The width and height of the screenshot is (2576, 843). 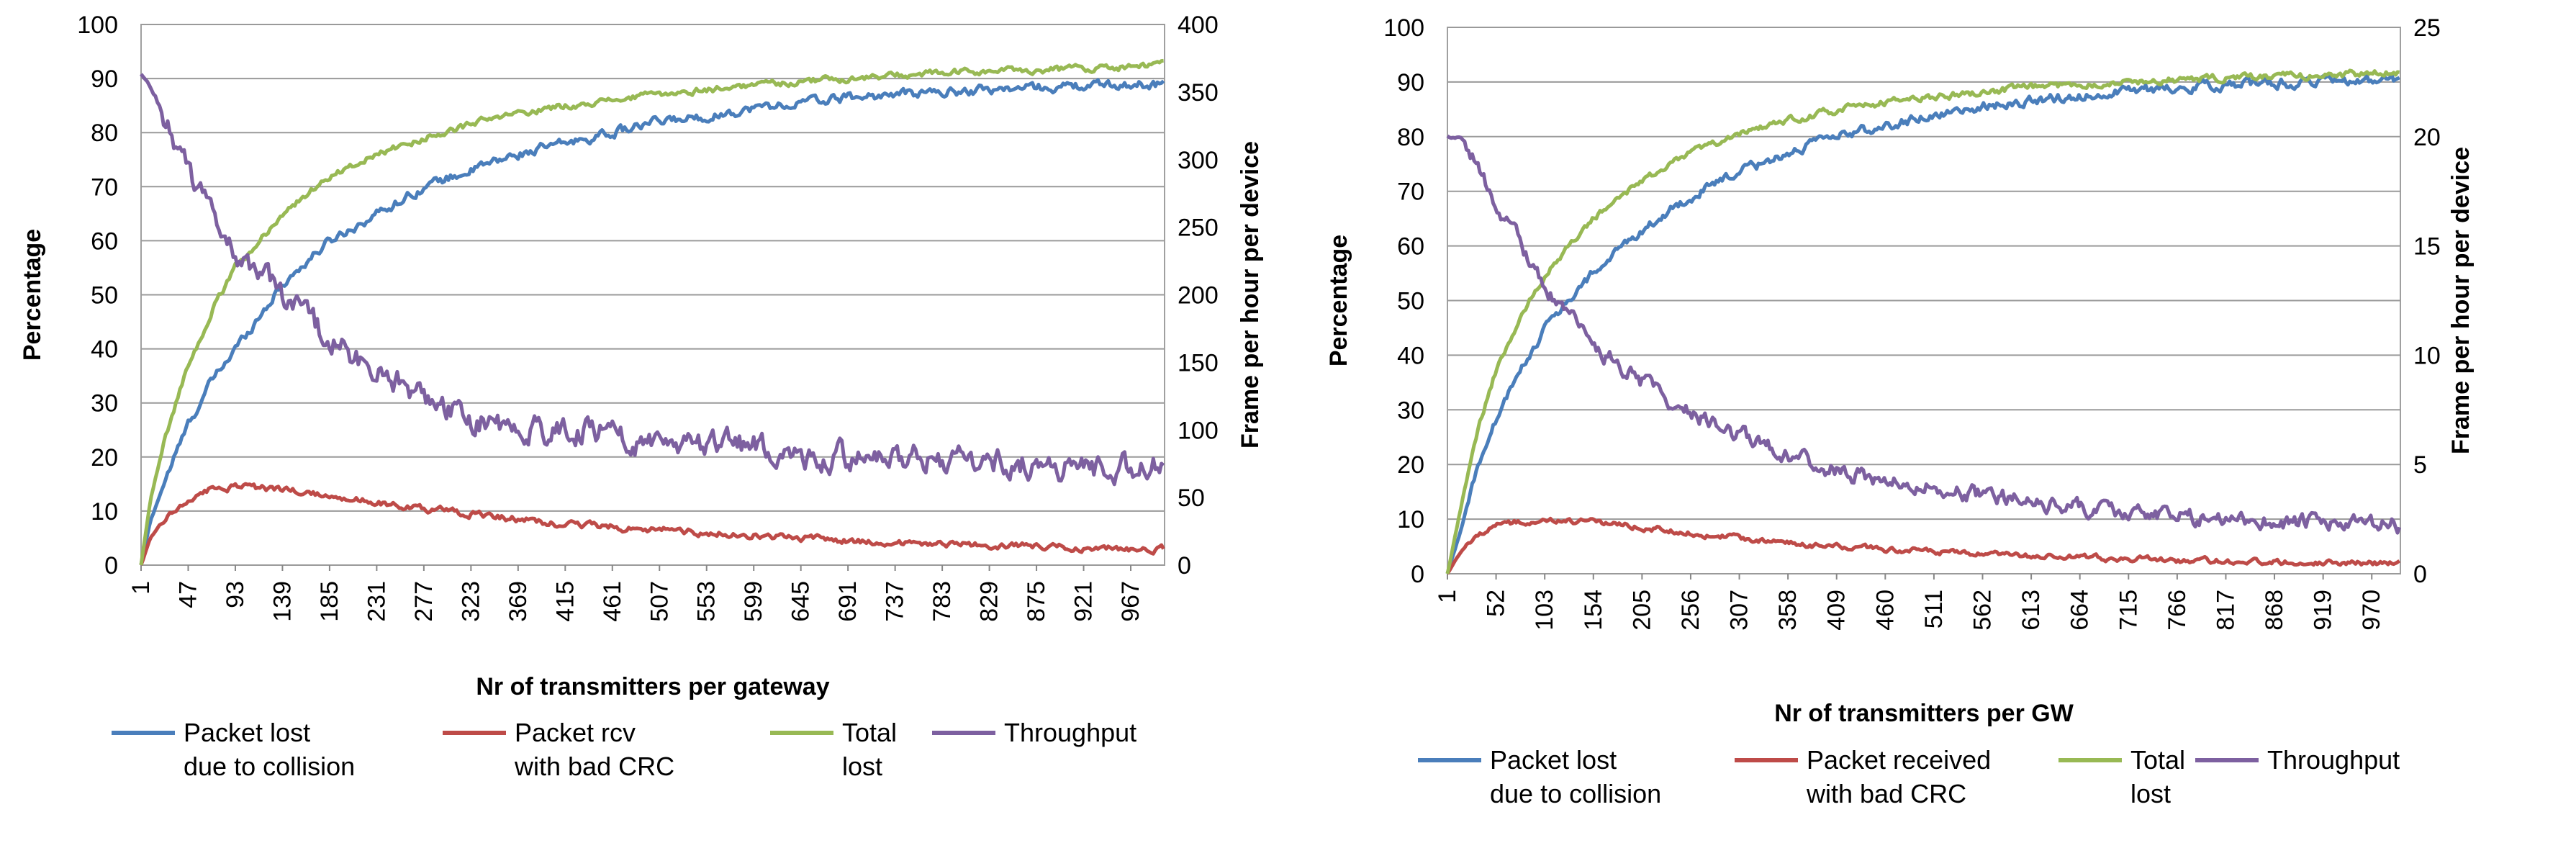 I want to click on x-tick-label: 875, so click(x=1036, y=601).